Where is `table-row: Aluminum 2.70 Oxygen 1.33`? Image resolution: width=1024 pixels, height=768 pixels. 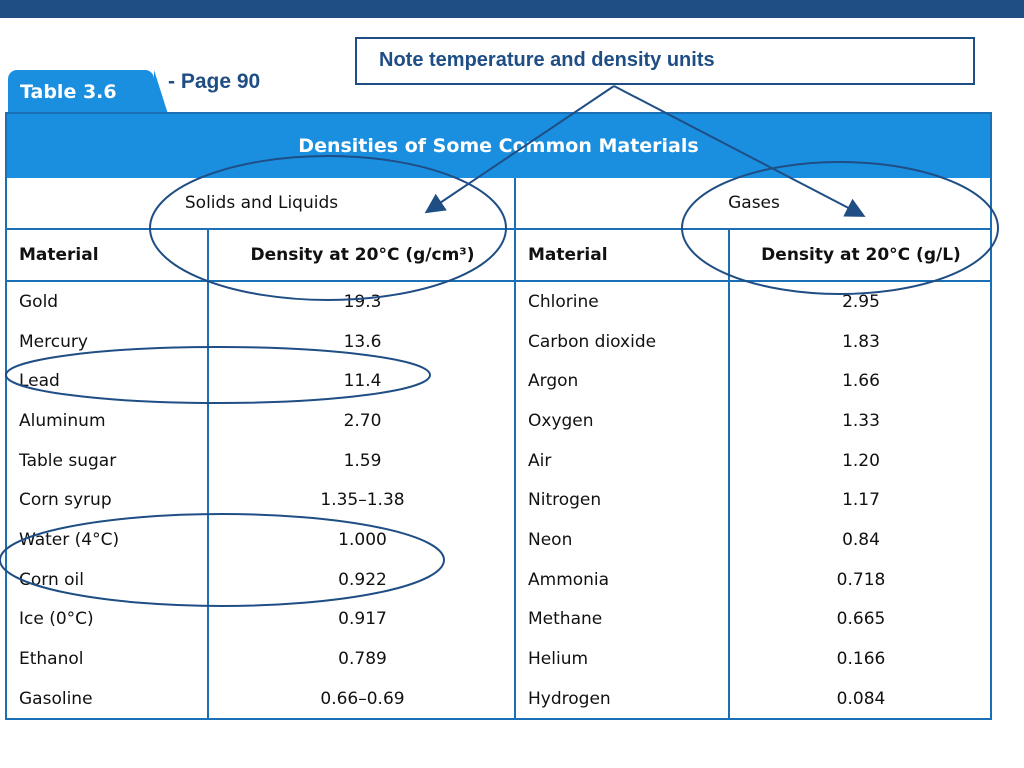
table-row: Aluminum 2.70 Oxygen 1.33 is located at coordinates (498, 421).